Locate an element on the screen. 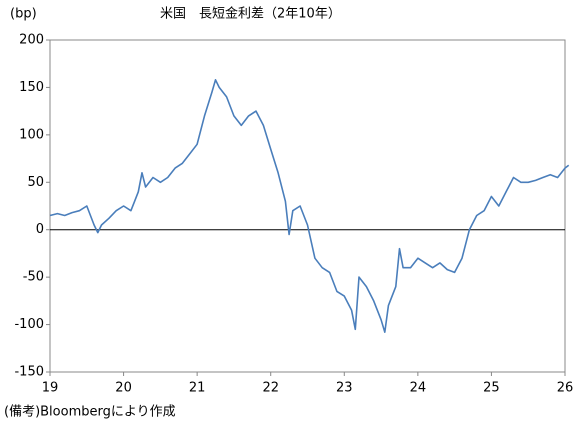  note: (備考)Bloombergにより作成 is located at coordinates (90, 412).